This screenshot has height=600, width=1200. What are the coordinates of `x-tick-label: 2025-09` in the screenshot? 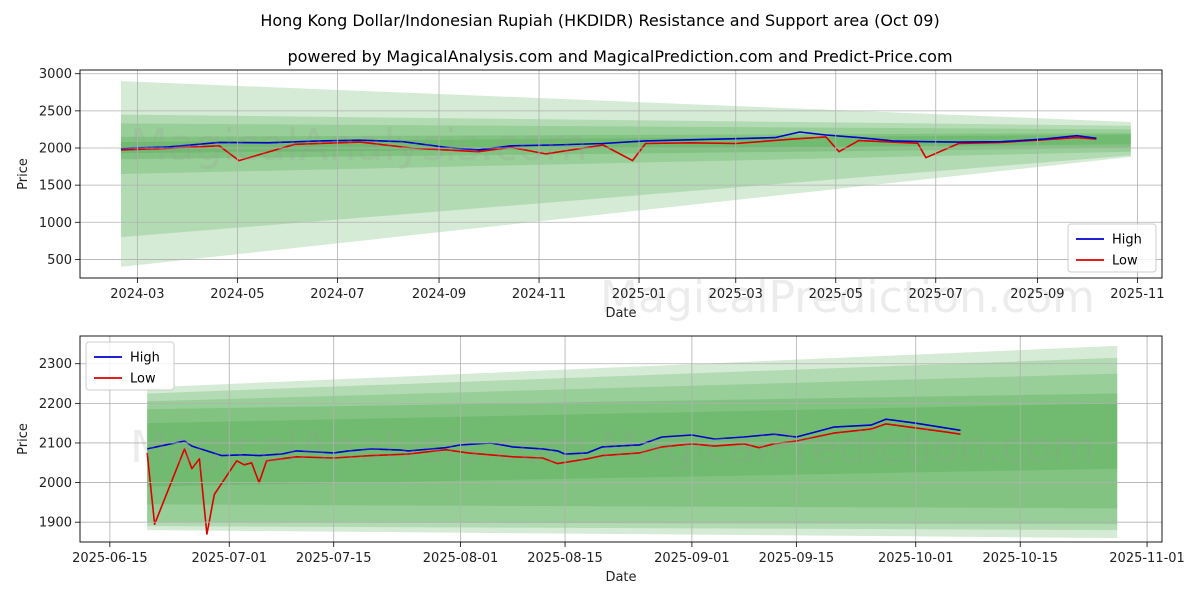 It's located at (1037, 294).